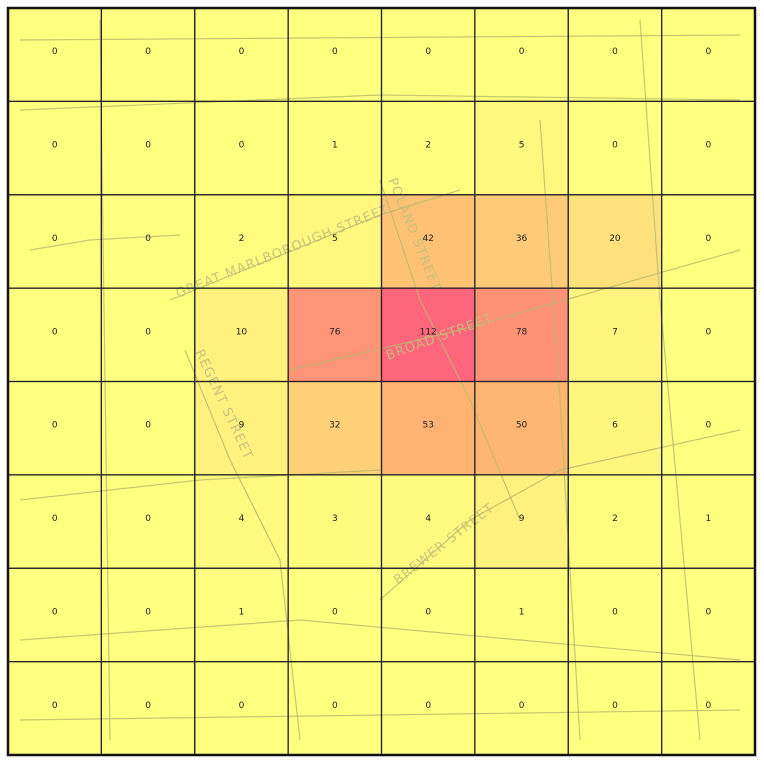 This screenshot has width=764, height=764. I want to click on cell-count: 32, so click(334, 426).